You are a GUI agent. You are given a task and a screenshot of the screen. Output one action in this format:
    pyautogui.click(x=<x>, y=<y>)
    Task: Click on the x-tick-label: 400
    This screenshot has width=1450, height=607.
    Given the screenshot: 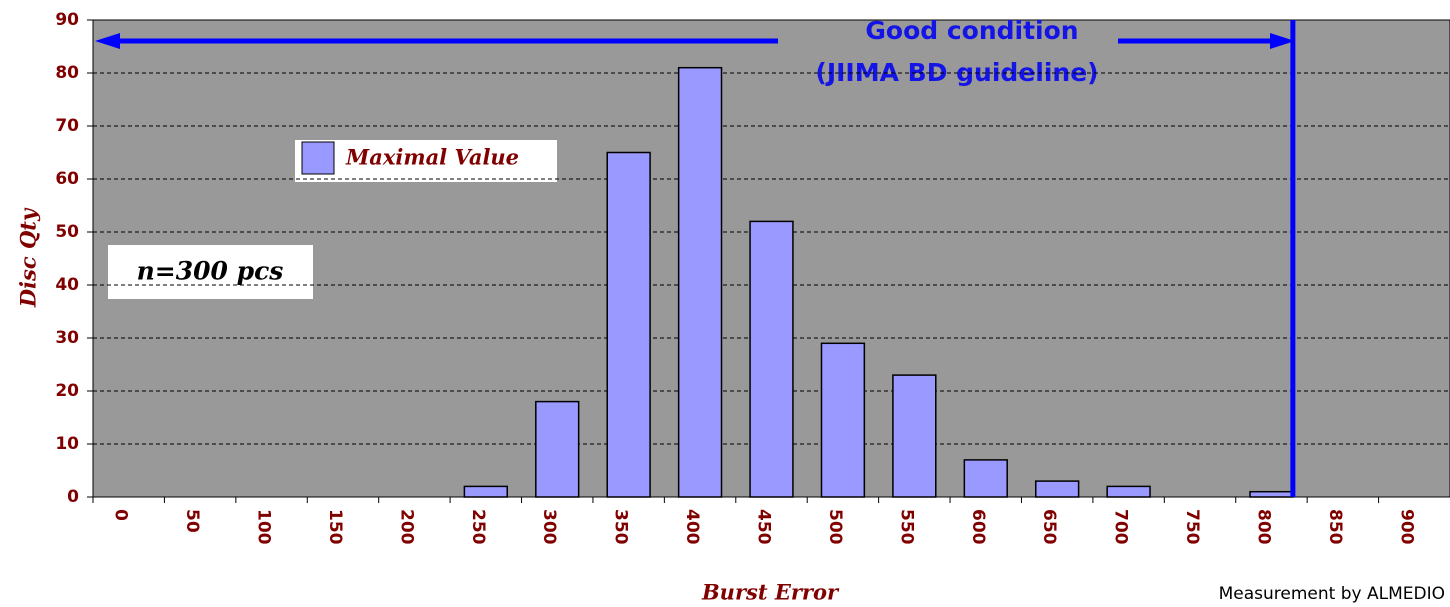 What is the action you would take?
    pyautogui.click(x=692, y=527)
    